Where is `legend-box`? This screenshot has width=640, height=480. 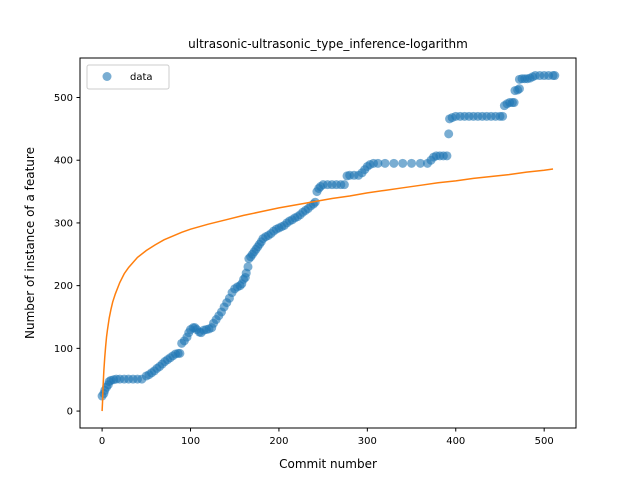
legend-box is located at coordinates (128, 77).